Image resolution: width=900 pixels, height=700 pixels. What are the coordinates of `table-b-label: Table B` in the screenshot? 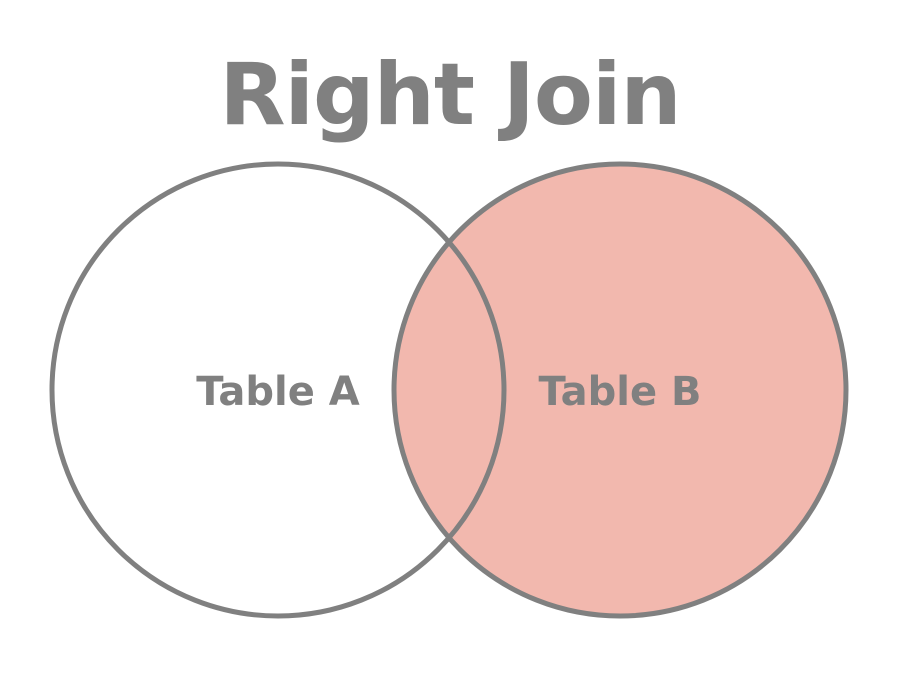 It's located at (619, 392).